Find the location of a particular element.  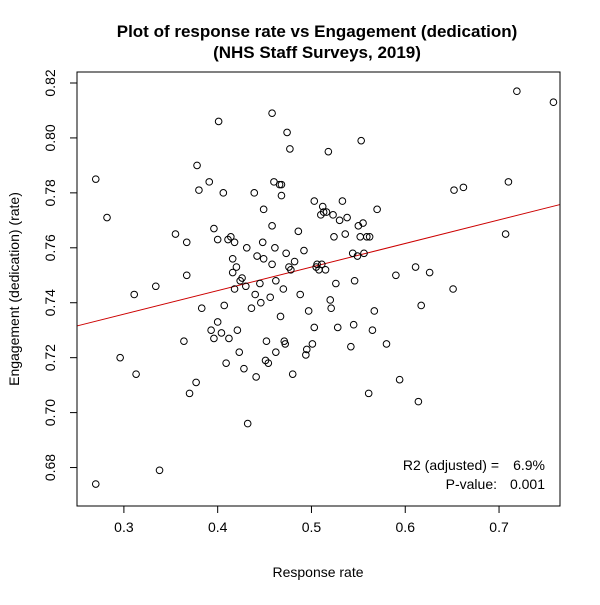

x-tick-label: 0.7 is located at coordinates (499, 527).